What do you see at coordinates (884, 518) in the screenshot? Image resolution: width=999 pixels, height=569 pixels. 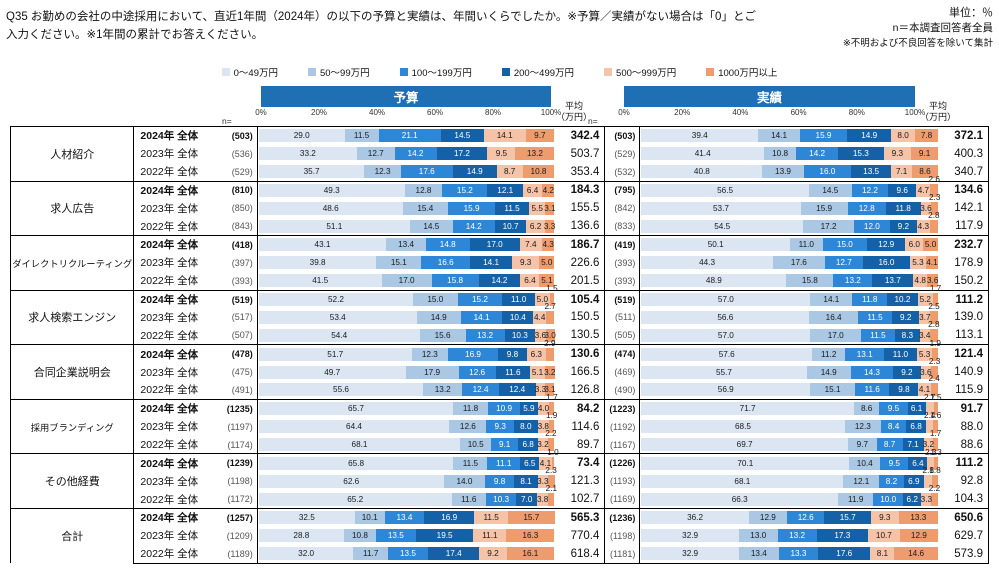 I see `bar-segment-4: 9.3` at bounding box center [884, 518].